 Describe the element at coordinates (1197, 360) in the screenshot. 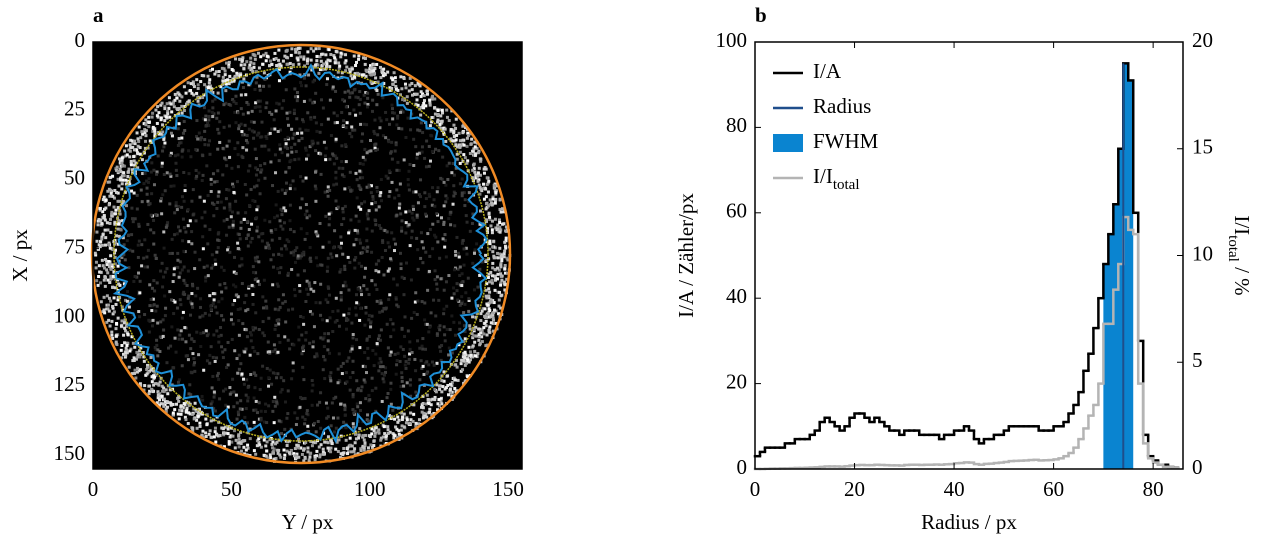

I see `y2-tick-label: 5` at that location.